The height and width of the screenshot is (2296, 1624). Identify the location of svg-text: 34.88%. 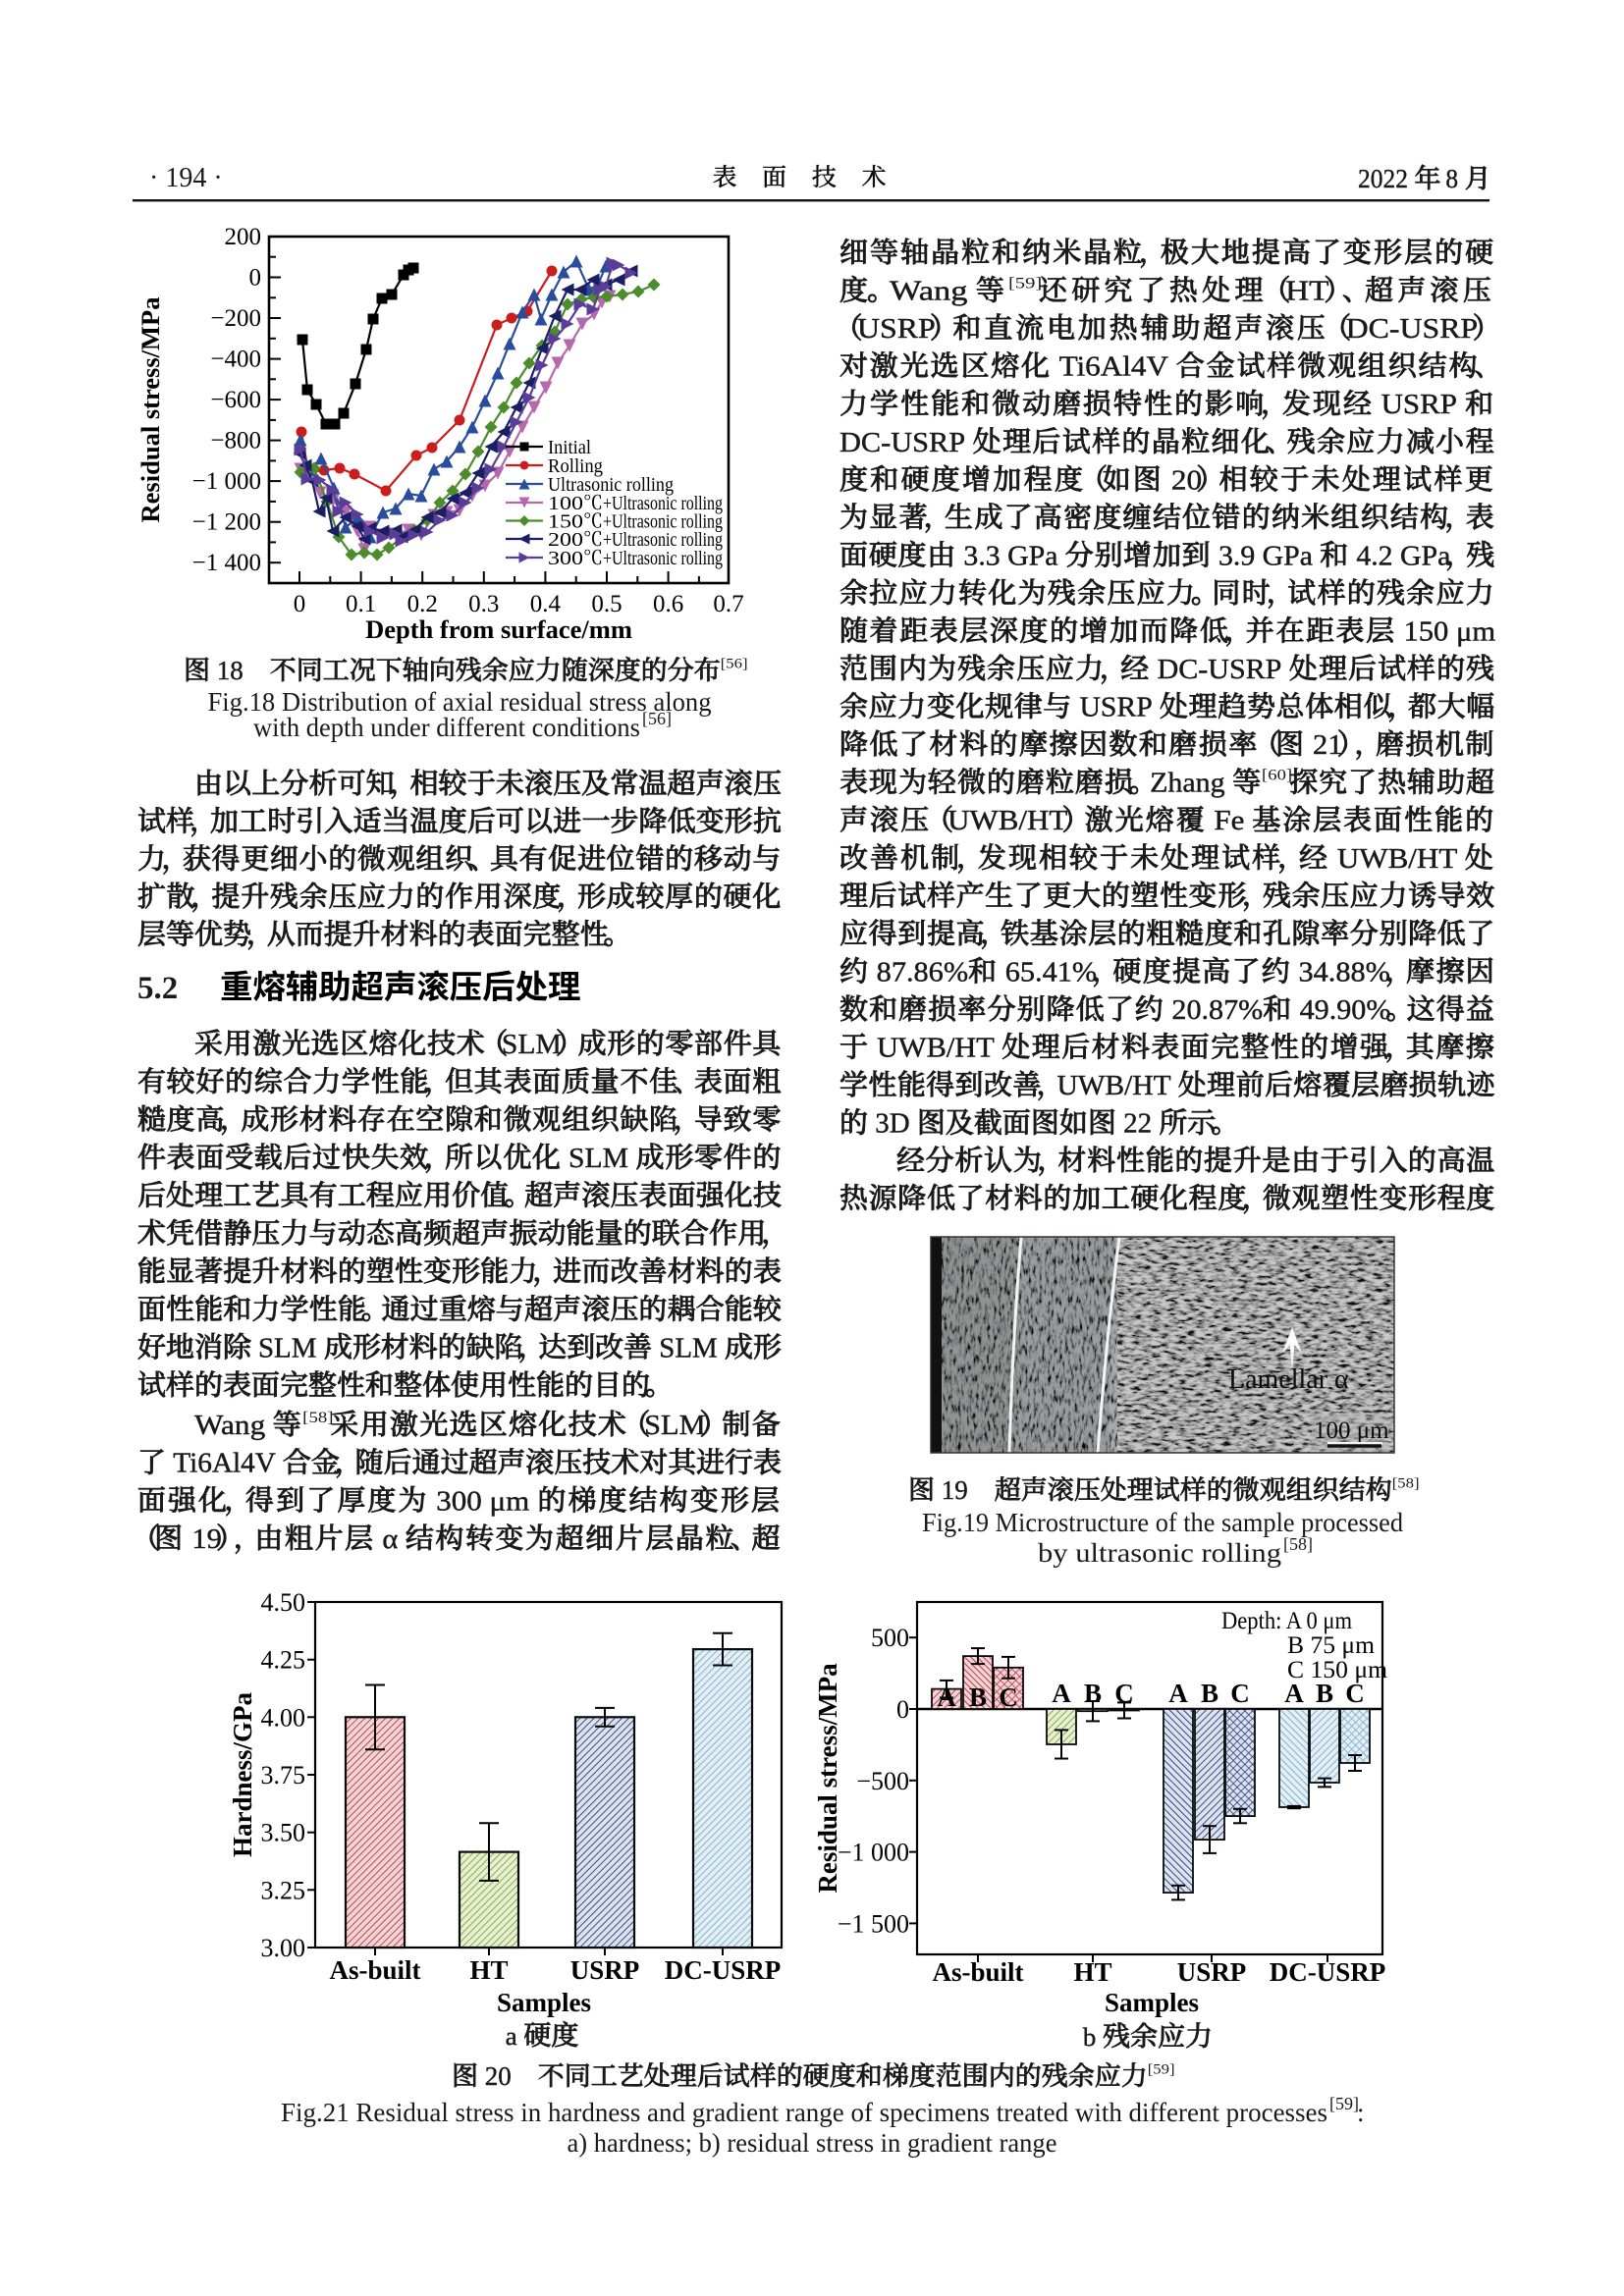
(1343, 972).